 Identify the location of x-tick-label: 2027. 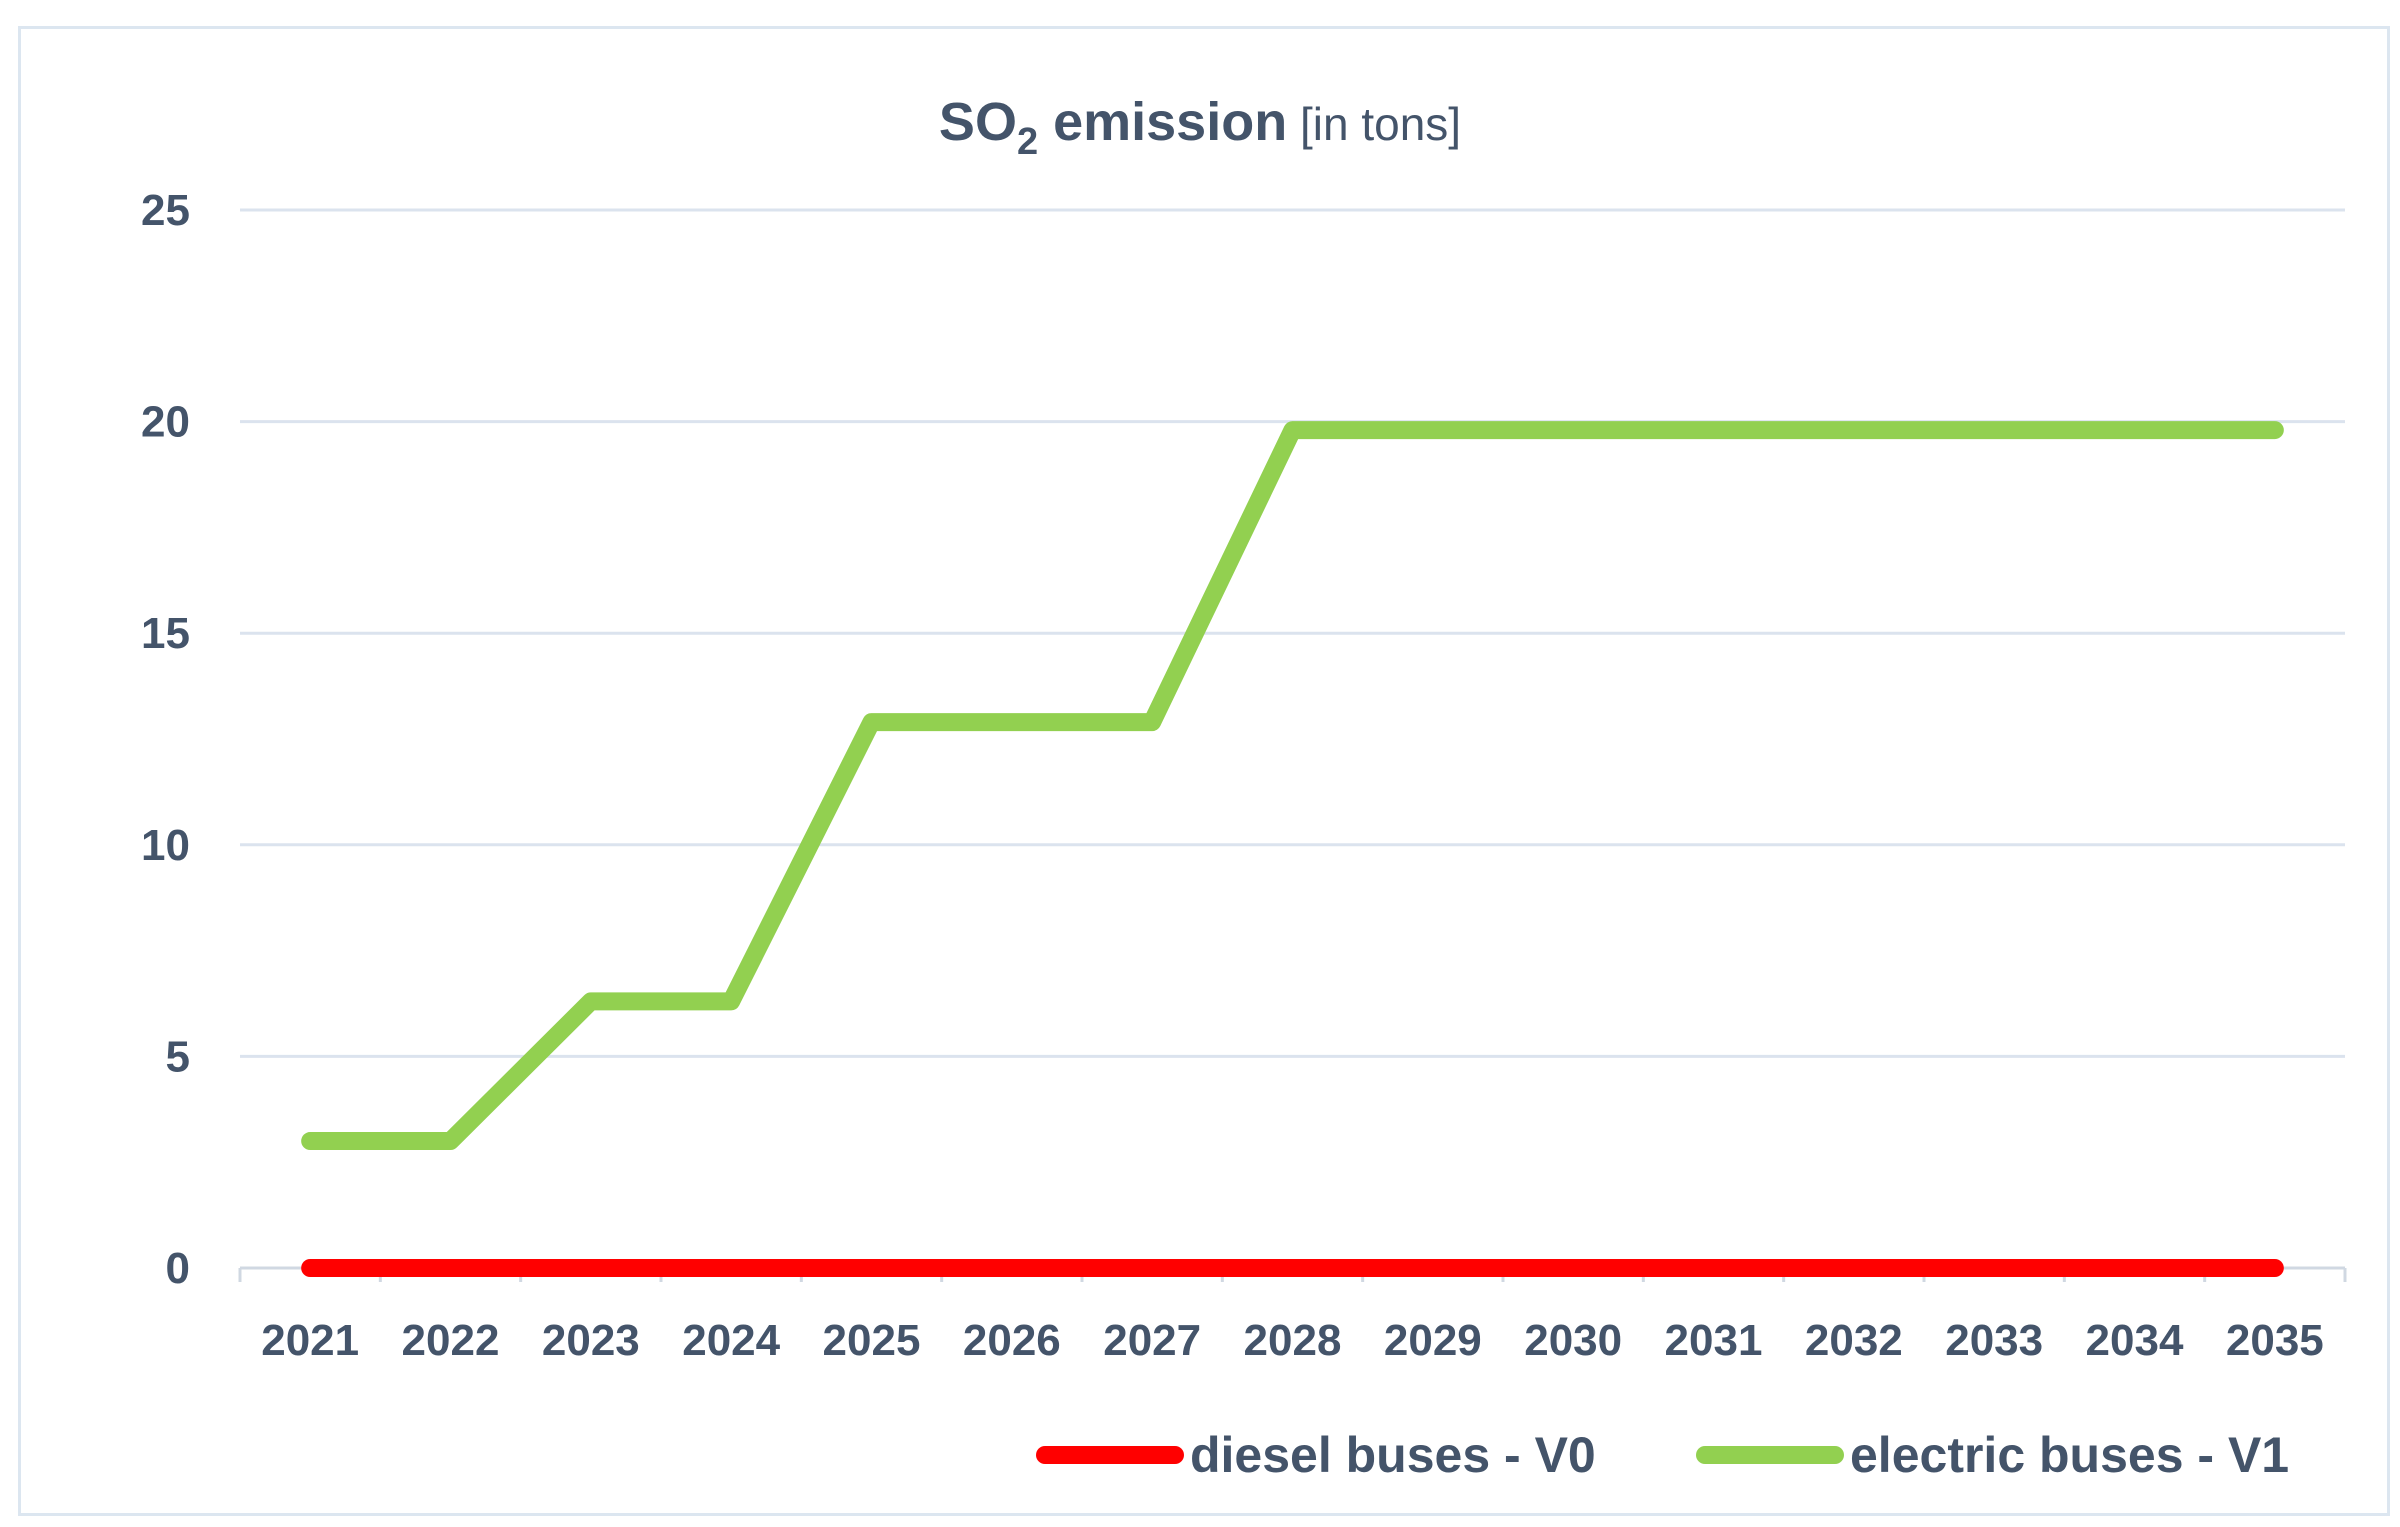
(1152, 1340).